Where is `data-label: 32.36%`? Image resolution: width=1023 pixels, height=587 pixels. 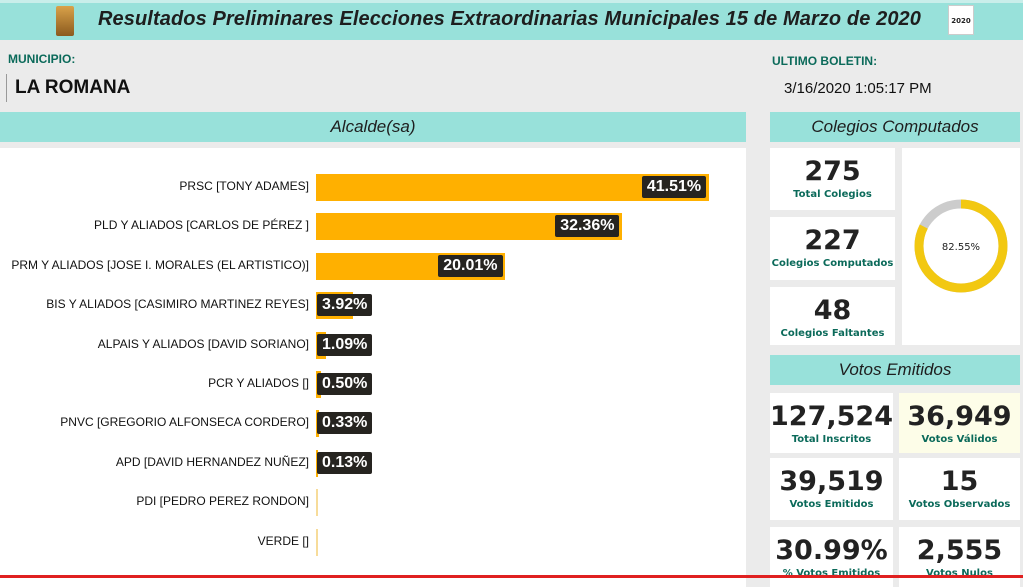 data-label: 32.36% is located at coordinates (587, 226).